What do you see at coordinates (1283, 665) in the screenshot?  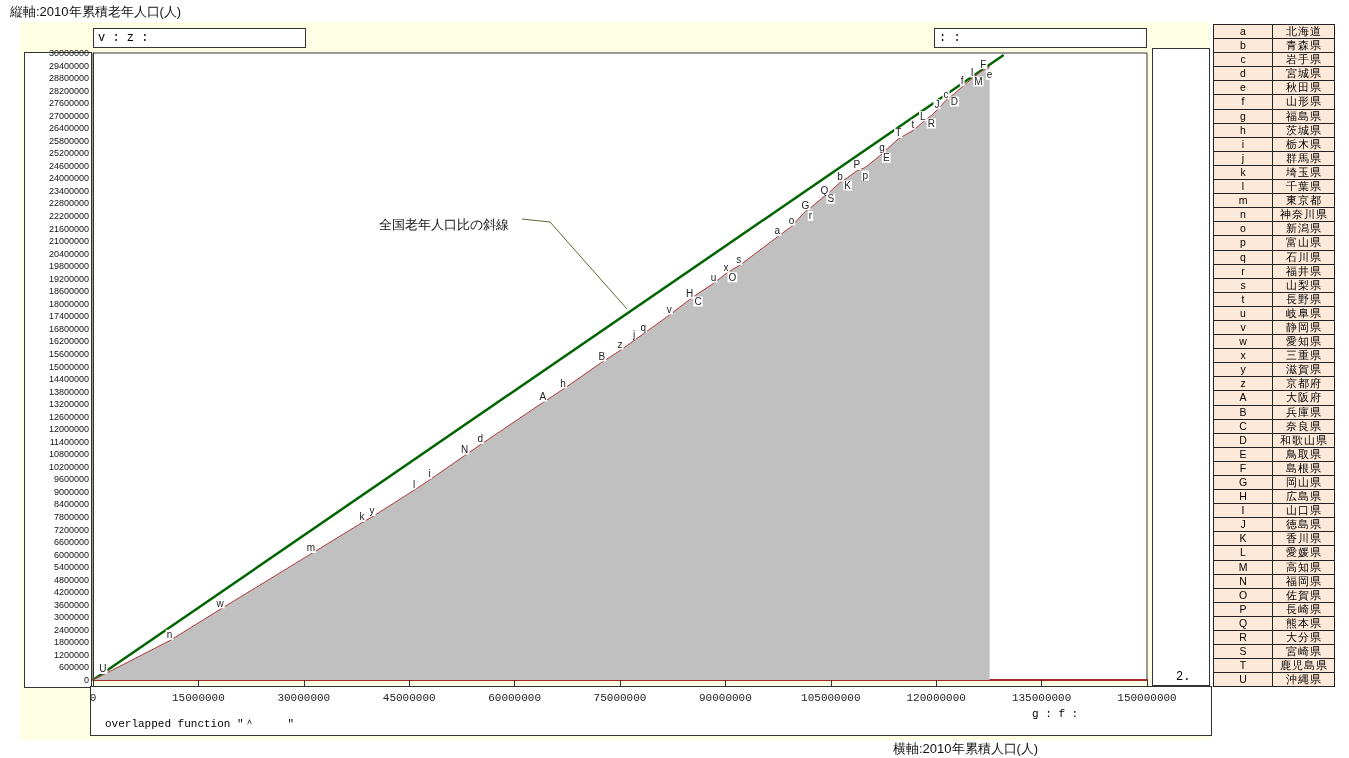 I see `text: T 鹿児島県` at bounding box center [1283, 665].